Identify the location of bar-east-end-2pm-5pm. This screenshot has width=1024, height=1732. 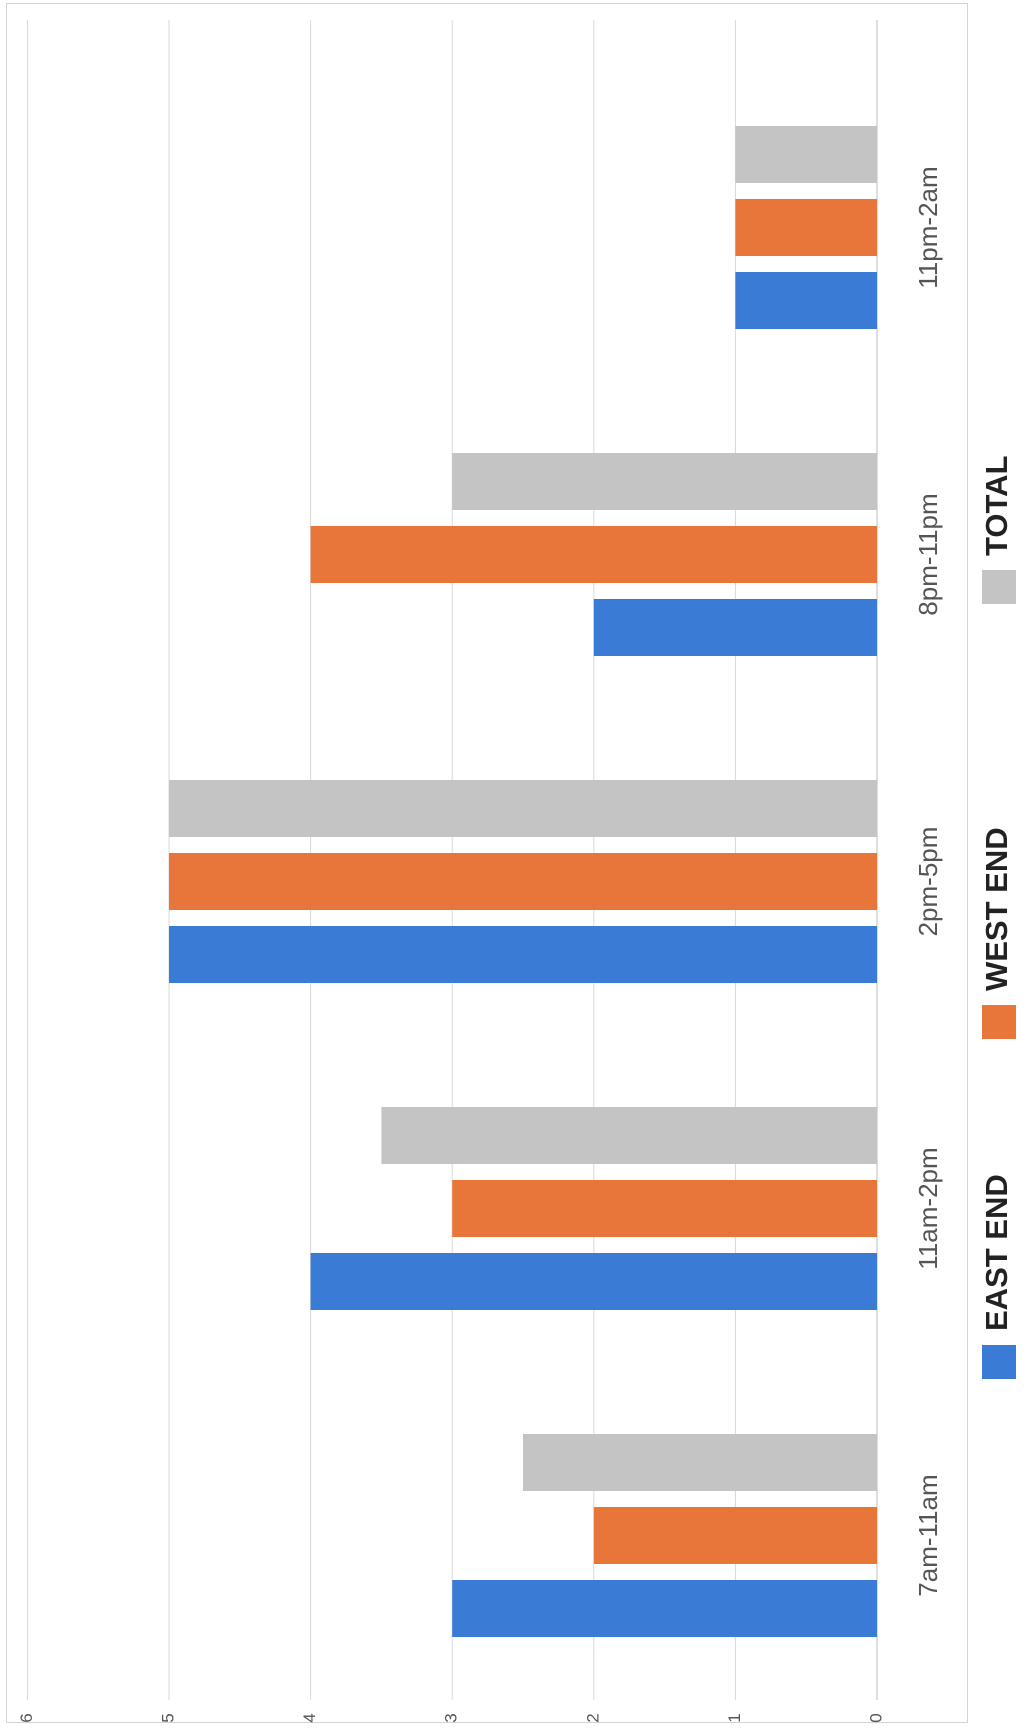
(523, 954).